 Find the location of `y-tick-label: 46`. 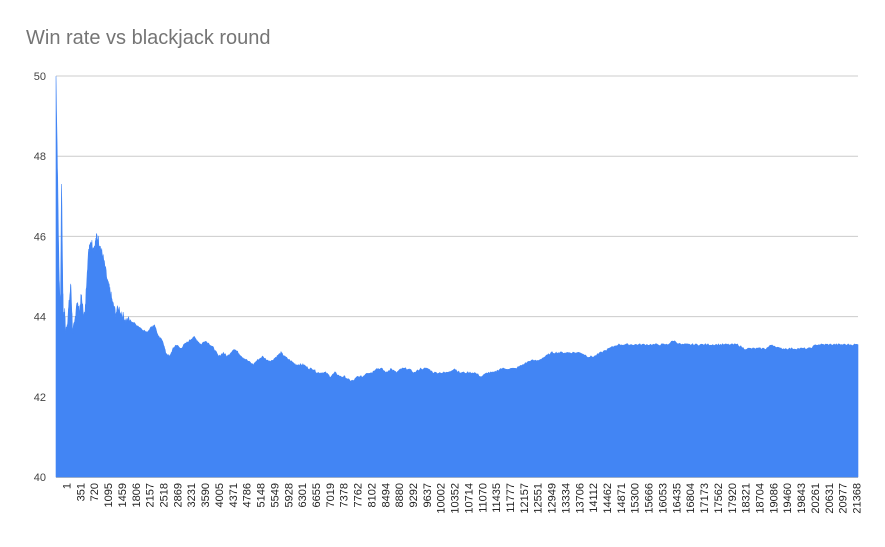

y-tick-label: 46 is located at coordinates (40, 237).